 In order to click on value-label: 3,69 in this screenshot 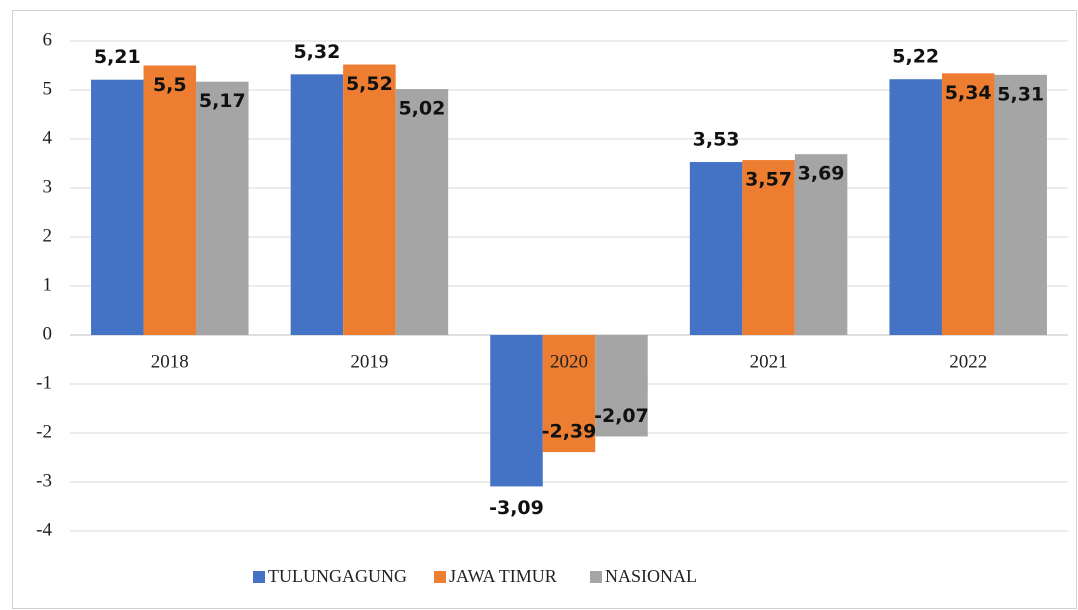, I will do `click(821, 174)`.